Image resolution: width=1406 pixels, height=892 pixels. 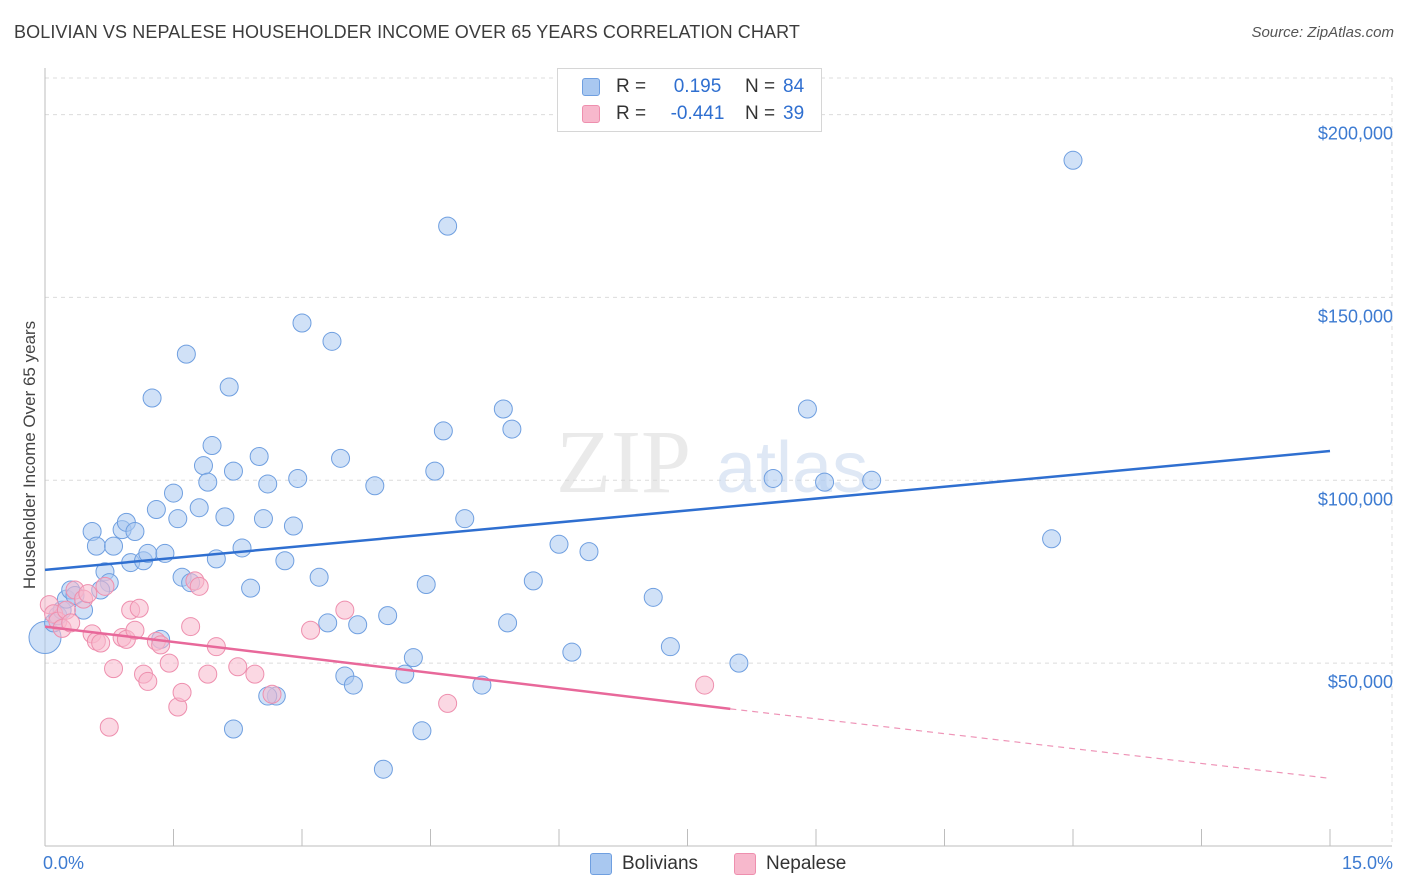 I want to click on bottom-legend-label: Bolivians, so click(x=660, y=863).